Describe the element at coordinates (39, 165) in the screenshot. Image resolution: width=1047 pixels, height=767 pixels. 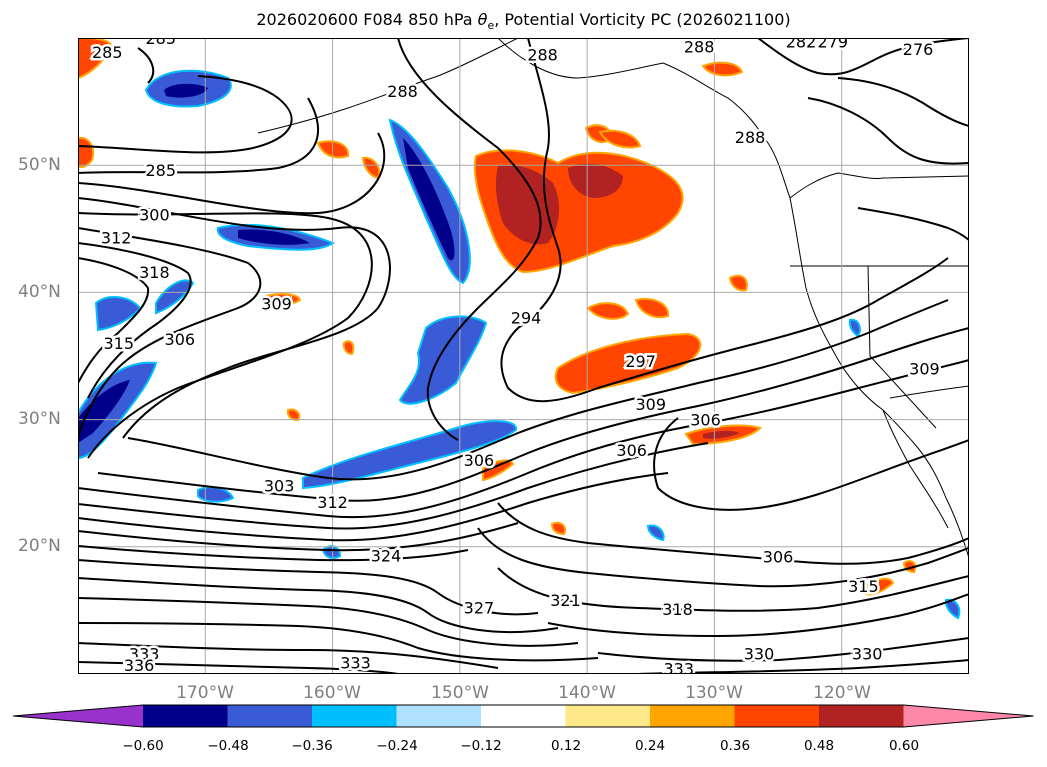
I see `lat-tick-label: 50°N` at that location.